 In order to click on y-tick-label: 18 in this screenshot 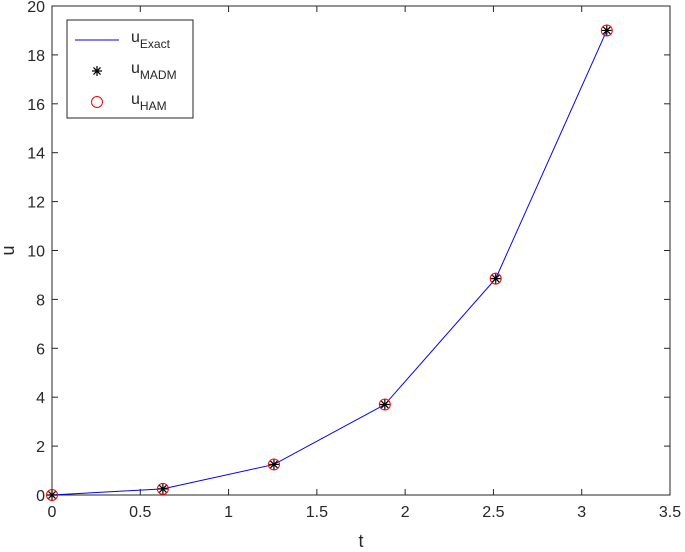, I will do `click(36, 56)`.